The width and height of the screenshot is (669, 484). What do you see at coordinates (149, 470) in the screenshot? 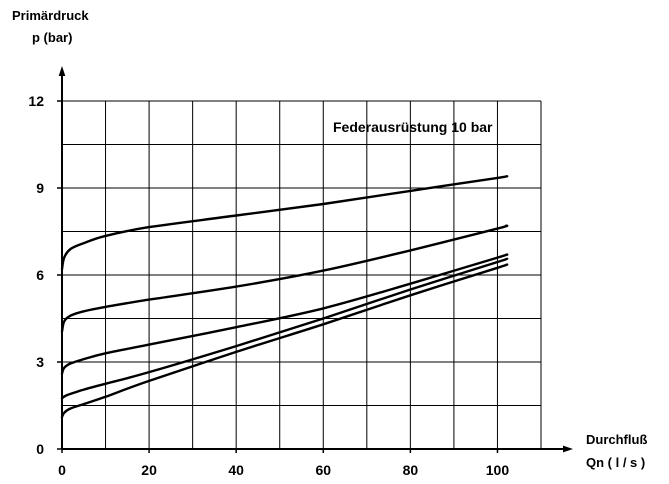
I see `x-tick-label: 20` at bounding box center [149, 470].